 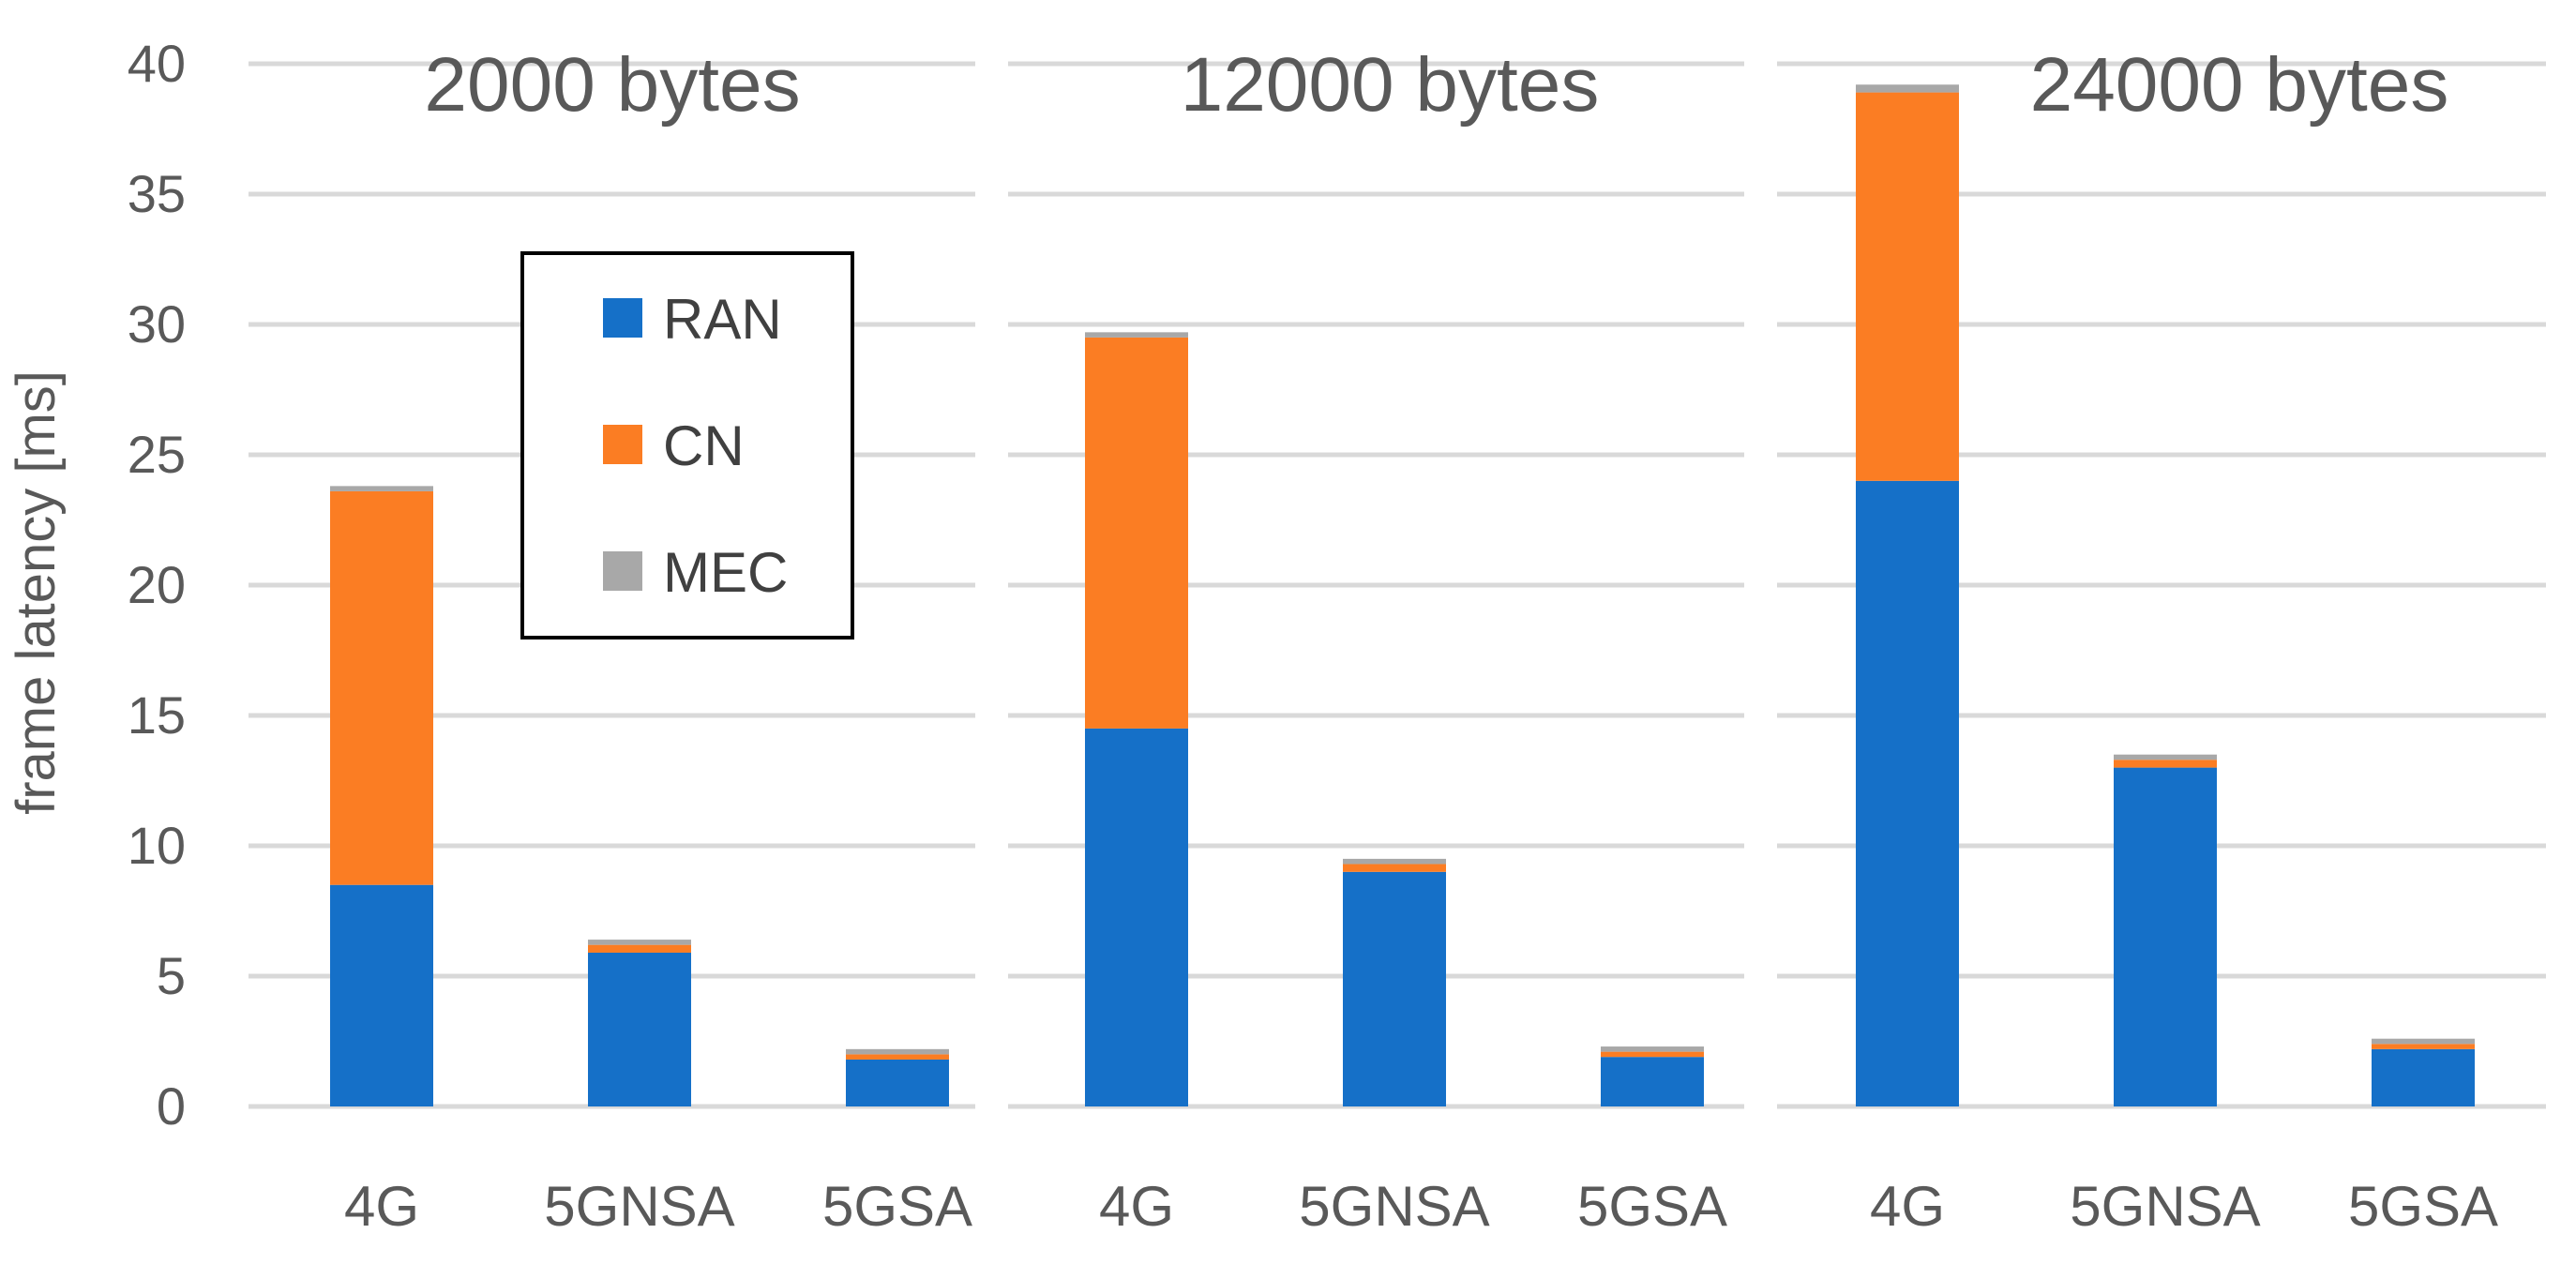 What do you see at coordinates (157, 715) in the screenshot?
I see `y-tick-label-15: 15` at bounding box center [157, 715].